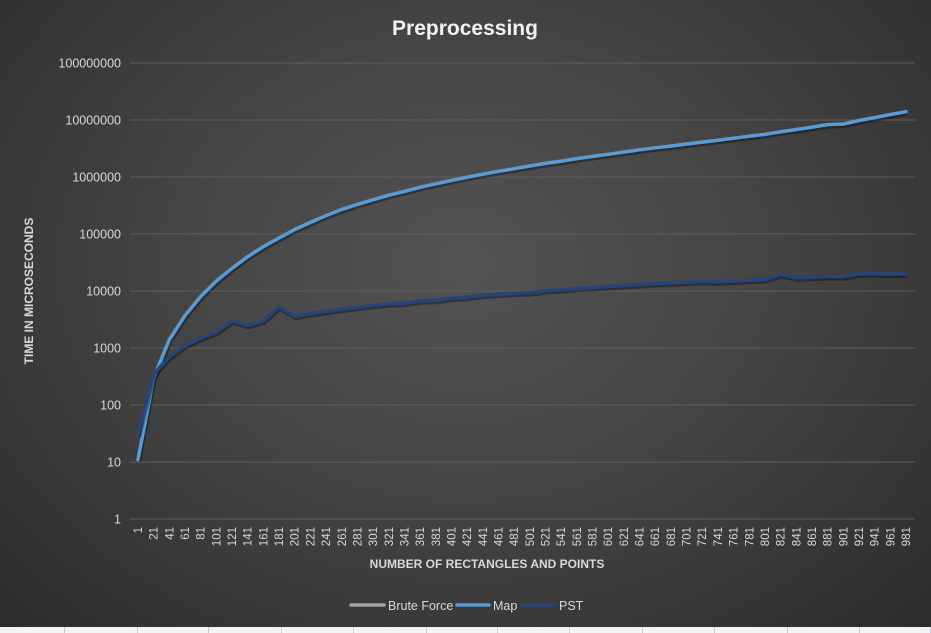  Describe the element at coordinates (672, 536) in the screenshot. I see `x-tick-label: 681` at that location.